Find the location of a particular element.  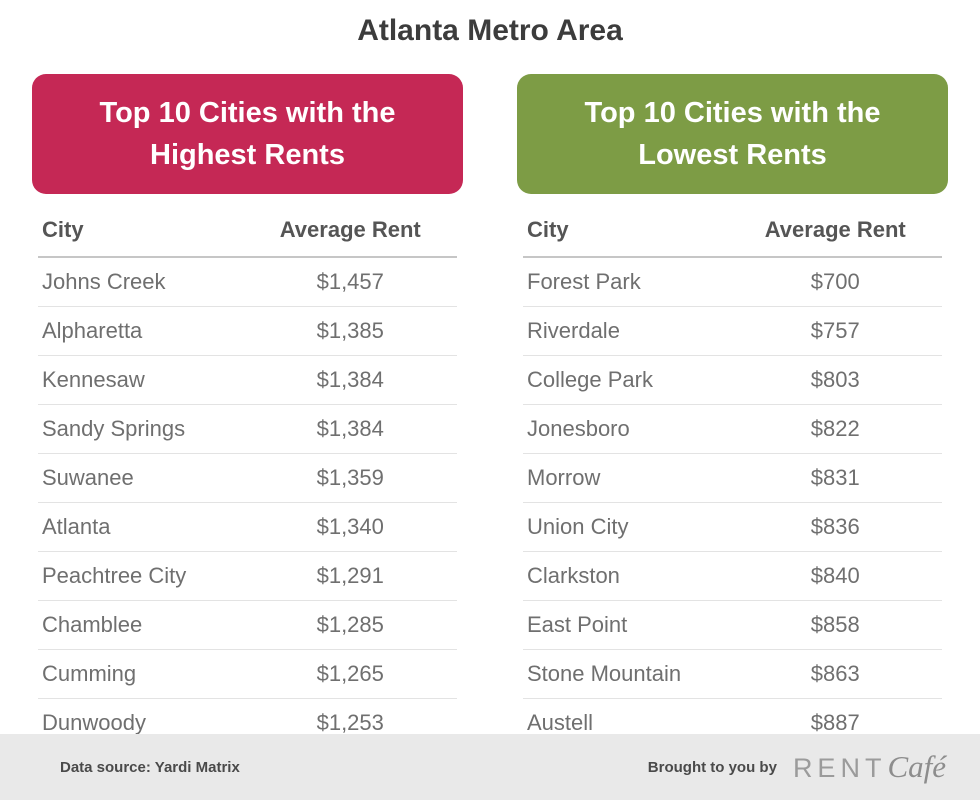

city-cell: Austell is located at coordinates (560, 723).